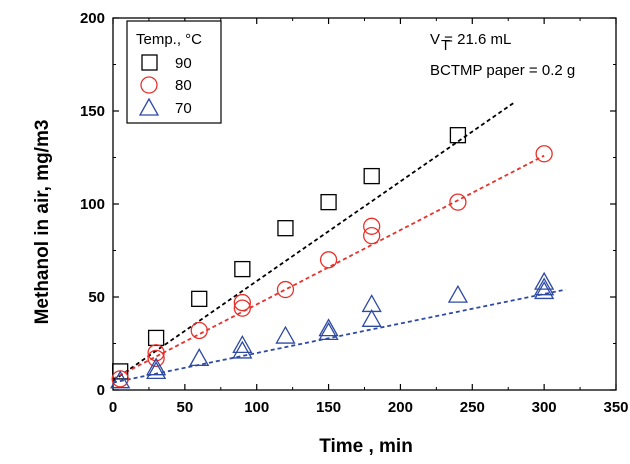  I want to click on annotation-paper: BCTMP paper = 0.2 g, so click(502, 70).